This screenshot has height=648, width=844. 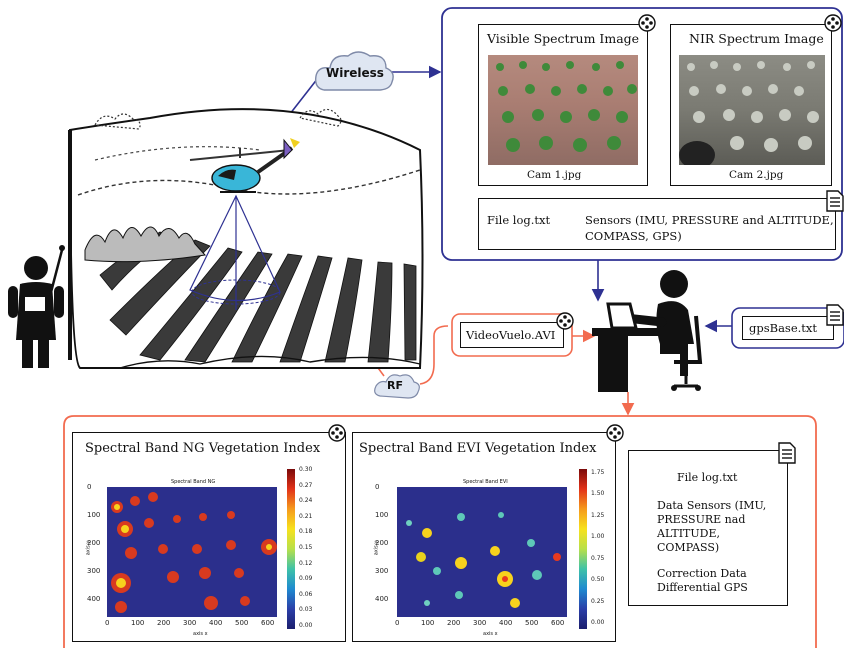 What do you see at coordinates (707, 477) in the screenshot?
I see `data-log-title: File log.txt` at bounding box center [707, 477].